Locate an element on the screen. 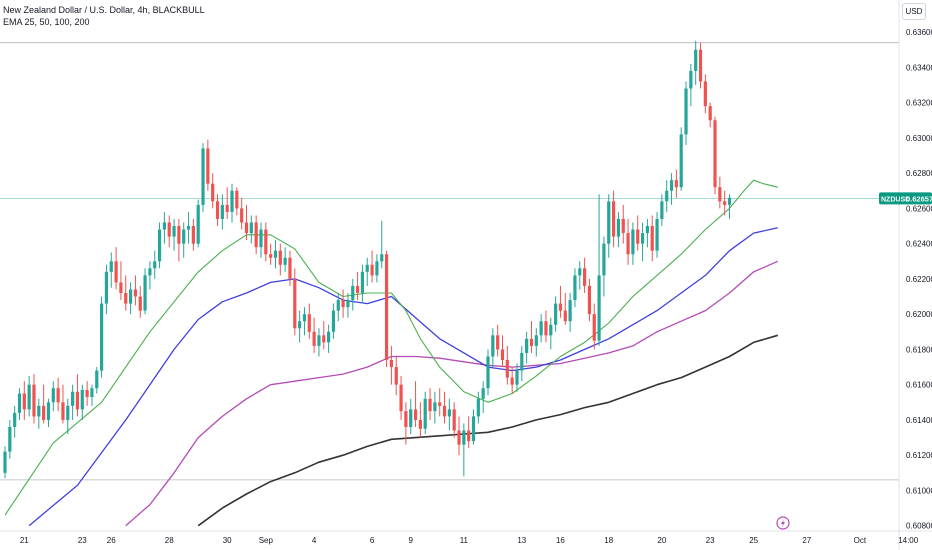  time-tick-label: 11 is located at coordinates (464, 540).